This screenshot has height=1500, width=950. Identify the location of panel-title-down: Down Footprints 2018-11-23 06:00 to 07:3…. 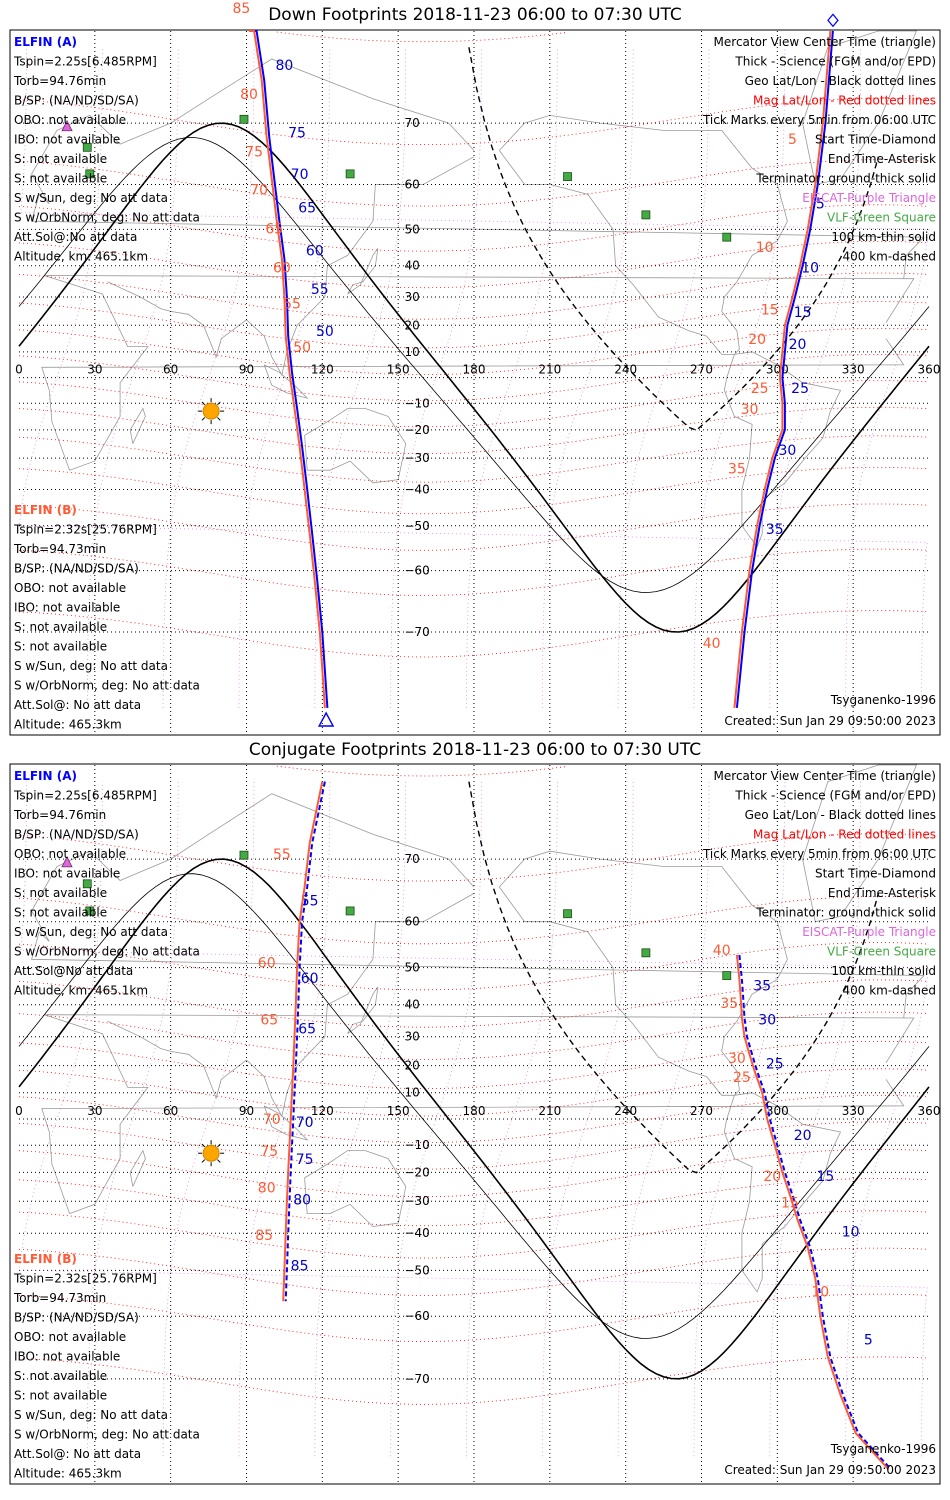
(475, 15).